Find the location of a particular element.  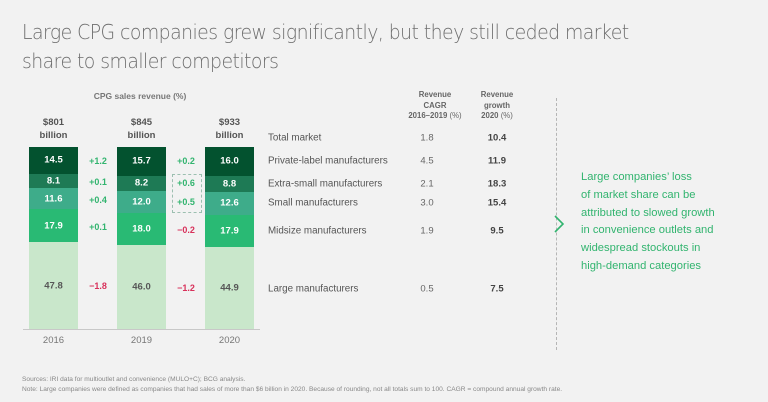

row-cagr: 3.0 is located at coordinates (427, 203).